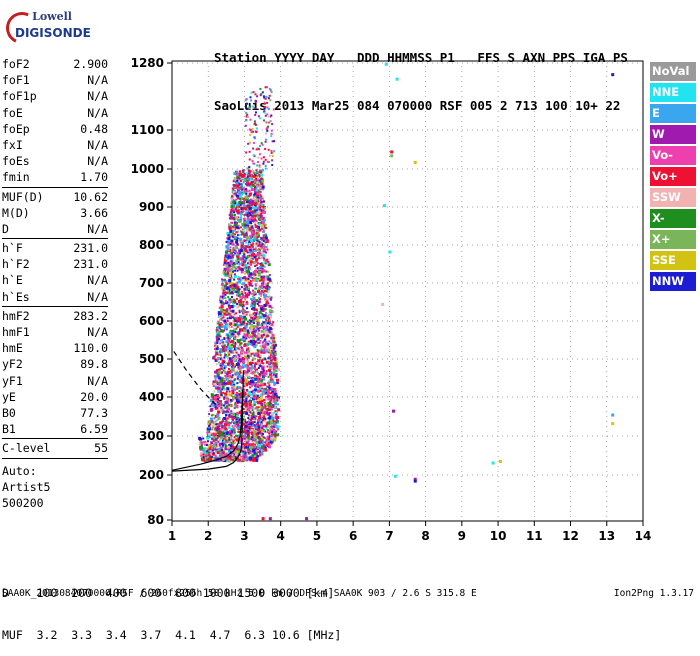  Describe the element at coordinates (263, 519) in the screenshot. I see `isolated-echo-point` at that location.